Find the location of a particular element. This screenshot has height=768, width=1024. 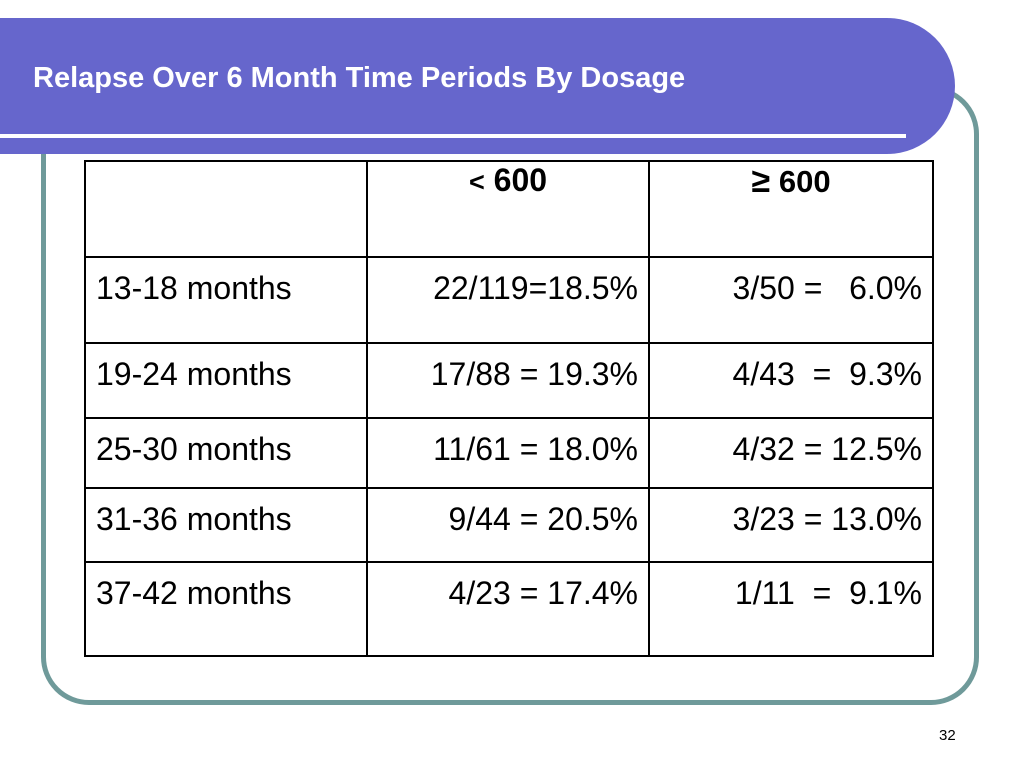

header-below-600: < 600 is located at coordinates (508, 209).